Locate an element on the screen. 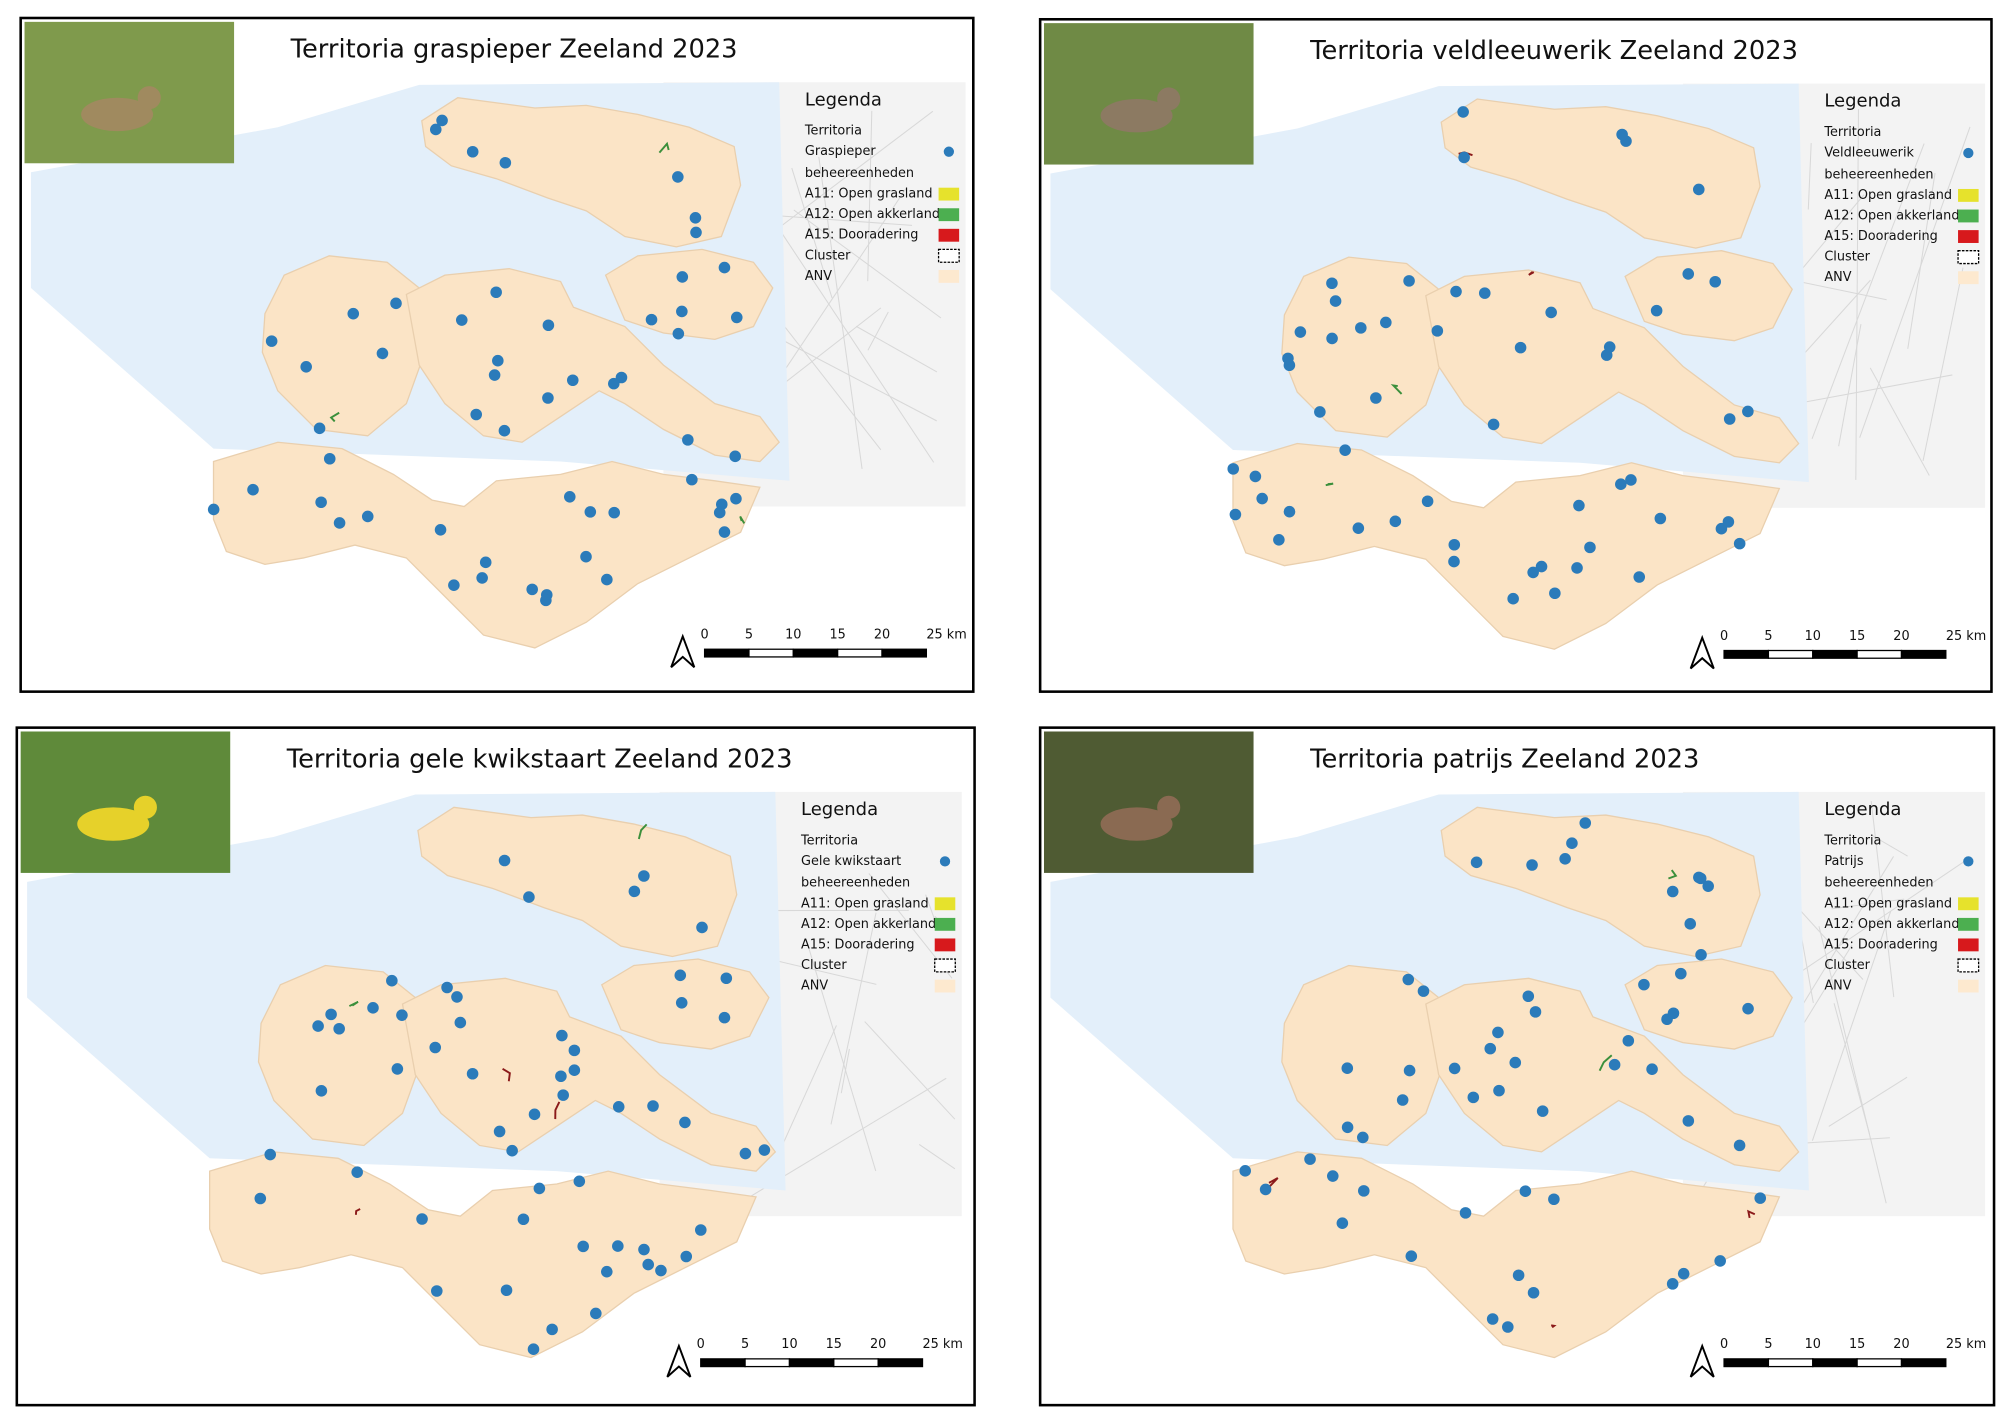 This screenshot has width=2016, height=1422. scale-label: 5 is located at coordinates (1768, 1344).